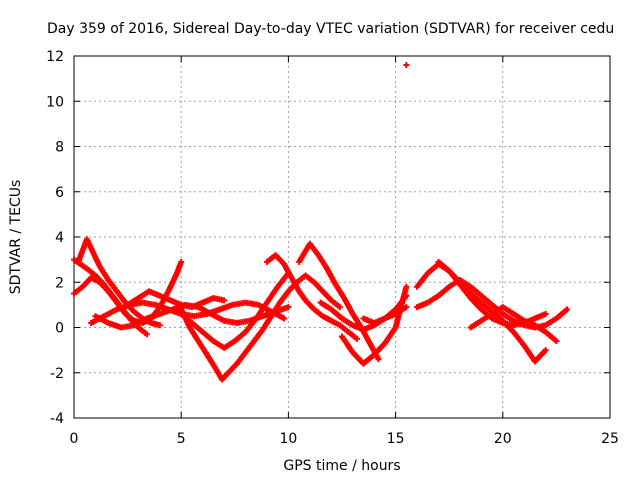 The width and height of the screenshot is (640, 480). What do you see at coordinates (57, 419) in the screenshot?
I see `y-tick-label: -4` at bounding box center [57, 419].